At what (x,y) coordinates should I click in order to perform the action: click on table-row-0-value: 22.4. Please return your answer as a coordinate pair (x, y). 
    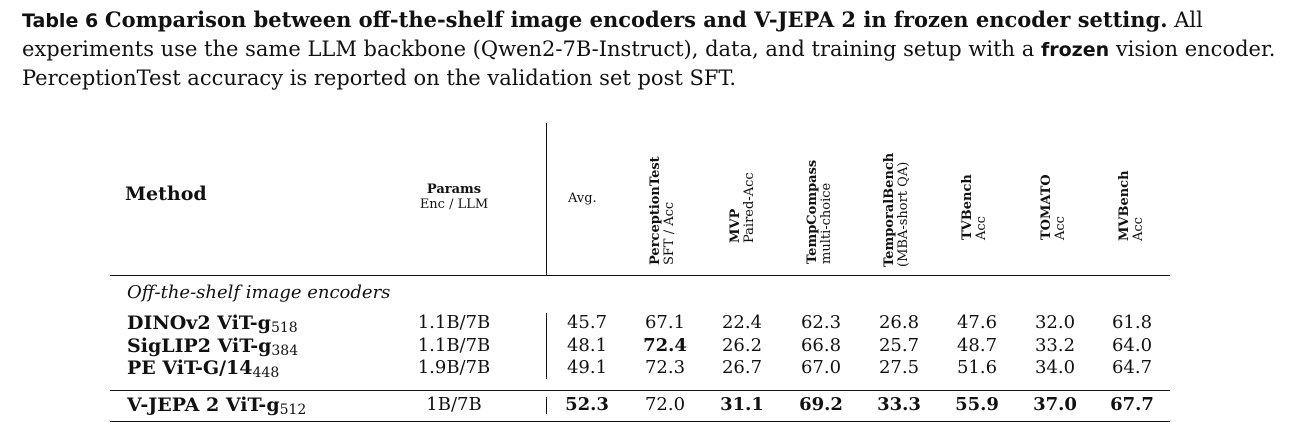
    Looking at the image, I should click on (742, 322).